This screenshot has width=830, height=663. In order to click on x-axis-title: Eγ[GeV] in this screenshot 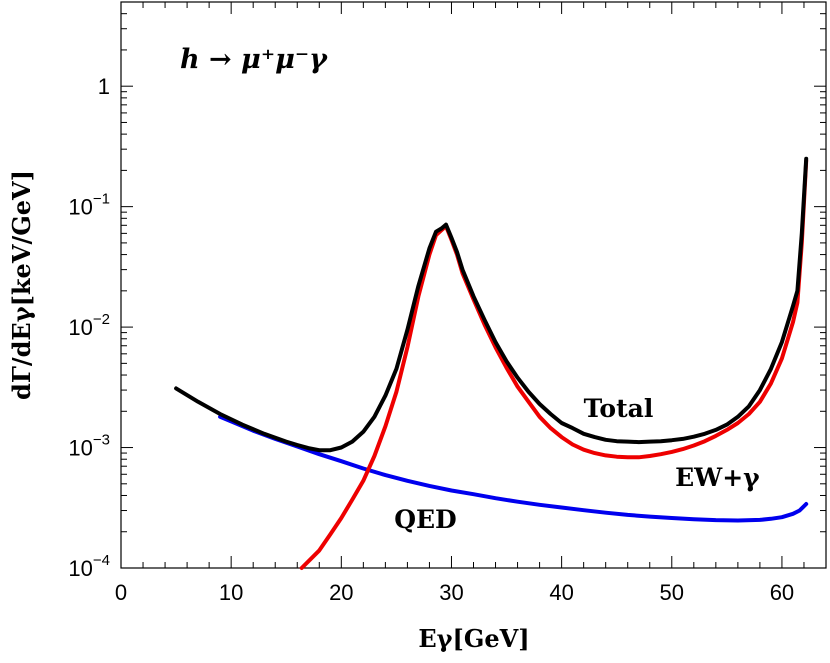, I will do `click(473, 638)`.